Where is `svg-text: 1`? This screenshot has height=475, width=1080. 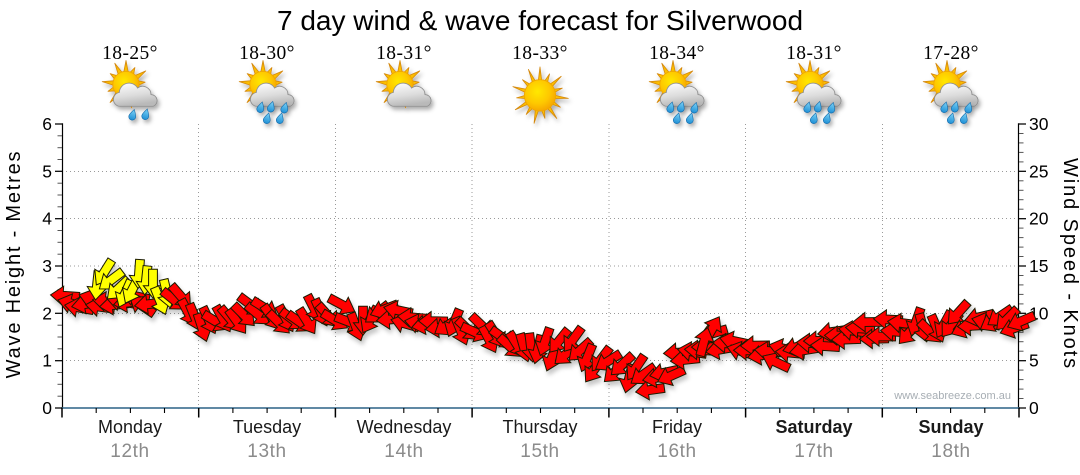
svg-text: 1 is located at coordinates (47, 361).